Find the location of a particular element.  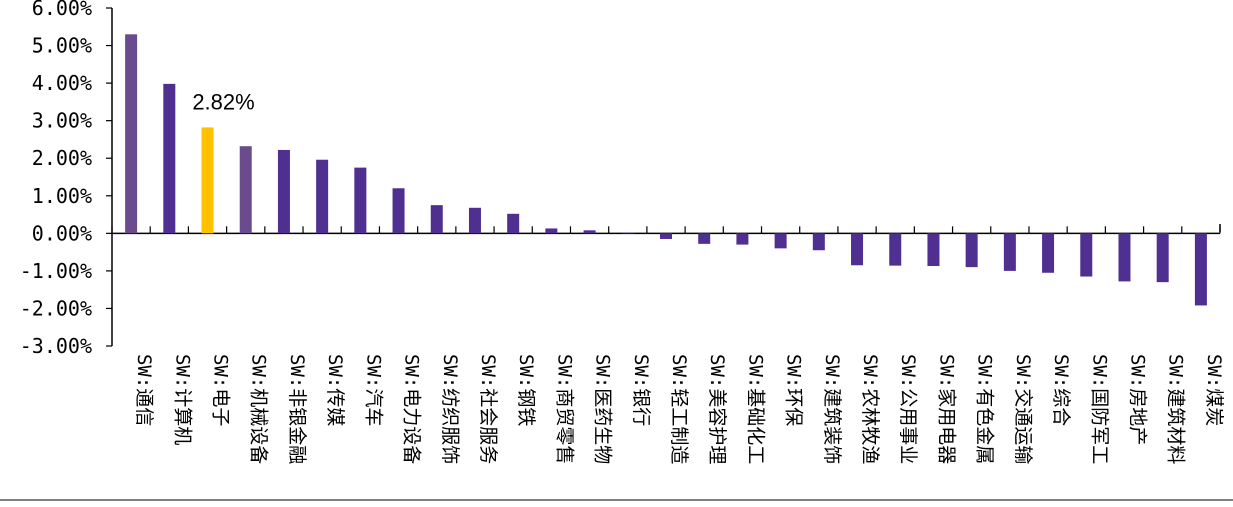

category-label: SW:美容护理 is located at coordinates (717, 409).